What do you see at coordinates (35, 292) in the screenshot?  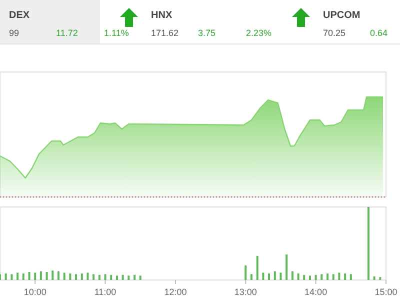 I see `x-tick-label: 10:00` at bounding box center [35, 292].